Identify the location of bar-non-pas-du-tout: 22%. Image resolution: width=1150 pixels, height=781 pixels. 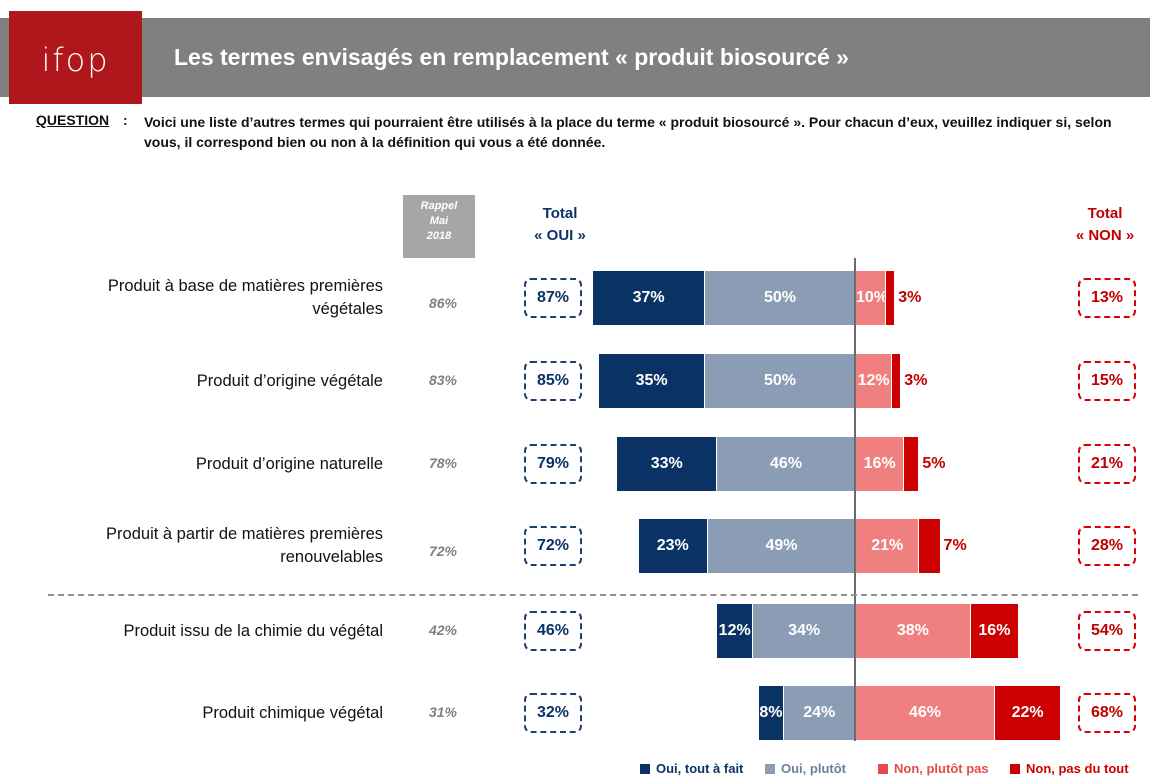
(1027, 713).